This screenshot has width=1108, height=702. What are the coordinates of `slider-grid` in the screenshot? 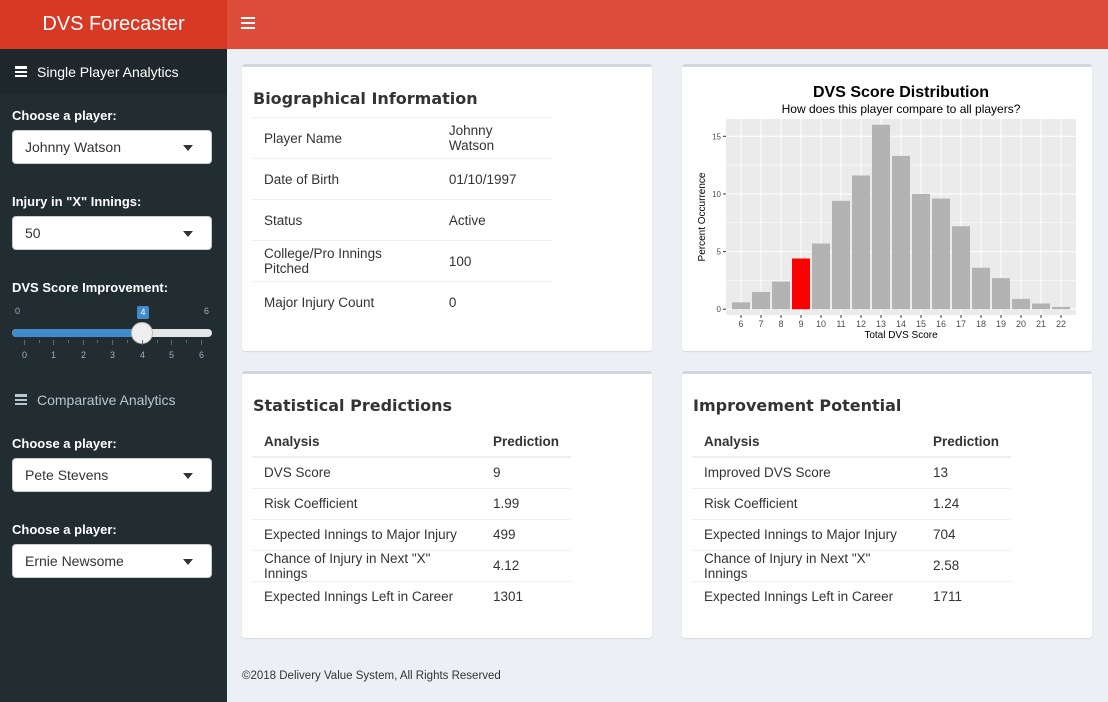 It's located at (112, 343).